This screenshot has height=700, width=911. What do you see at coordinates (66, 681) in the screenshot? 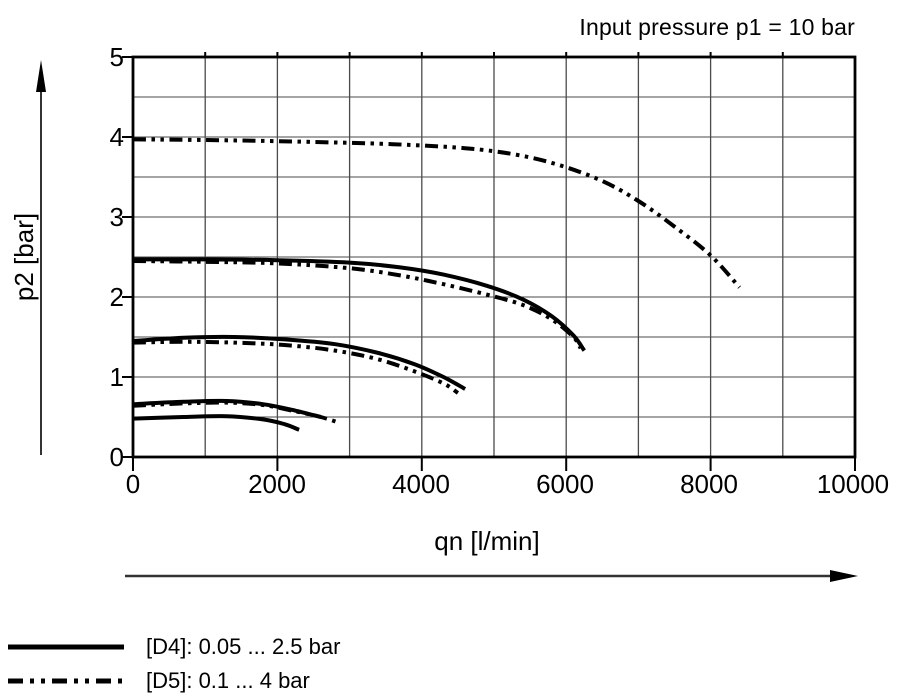
I see `legend-swatch-dash-dot-line` at bounding box center [66, 681].